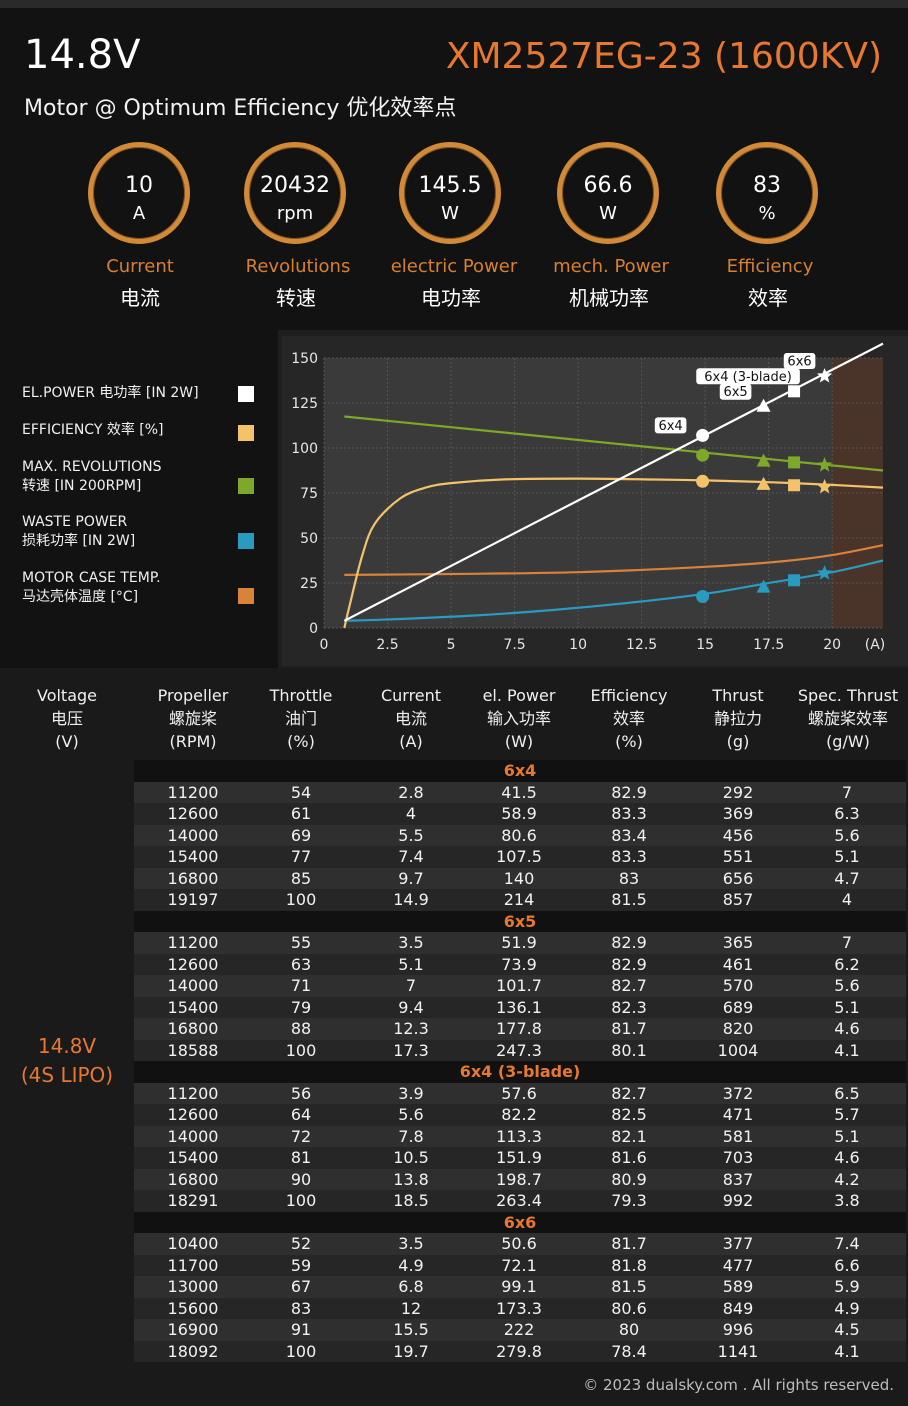 The width and height of the screenshot is (908, 1406). Describe the element at coordinates (519, 1200) in the screenshot. I see `table-cell: 263.4` at that location.